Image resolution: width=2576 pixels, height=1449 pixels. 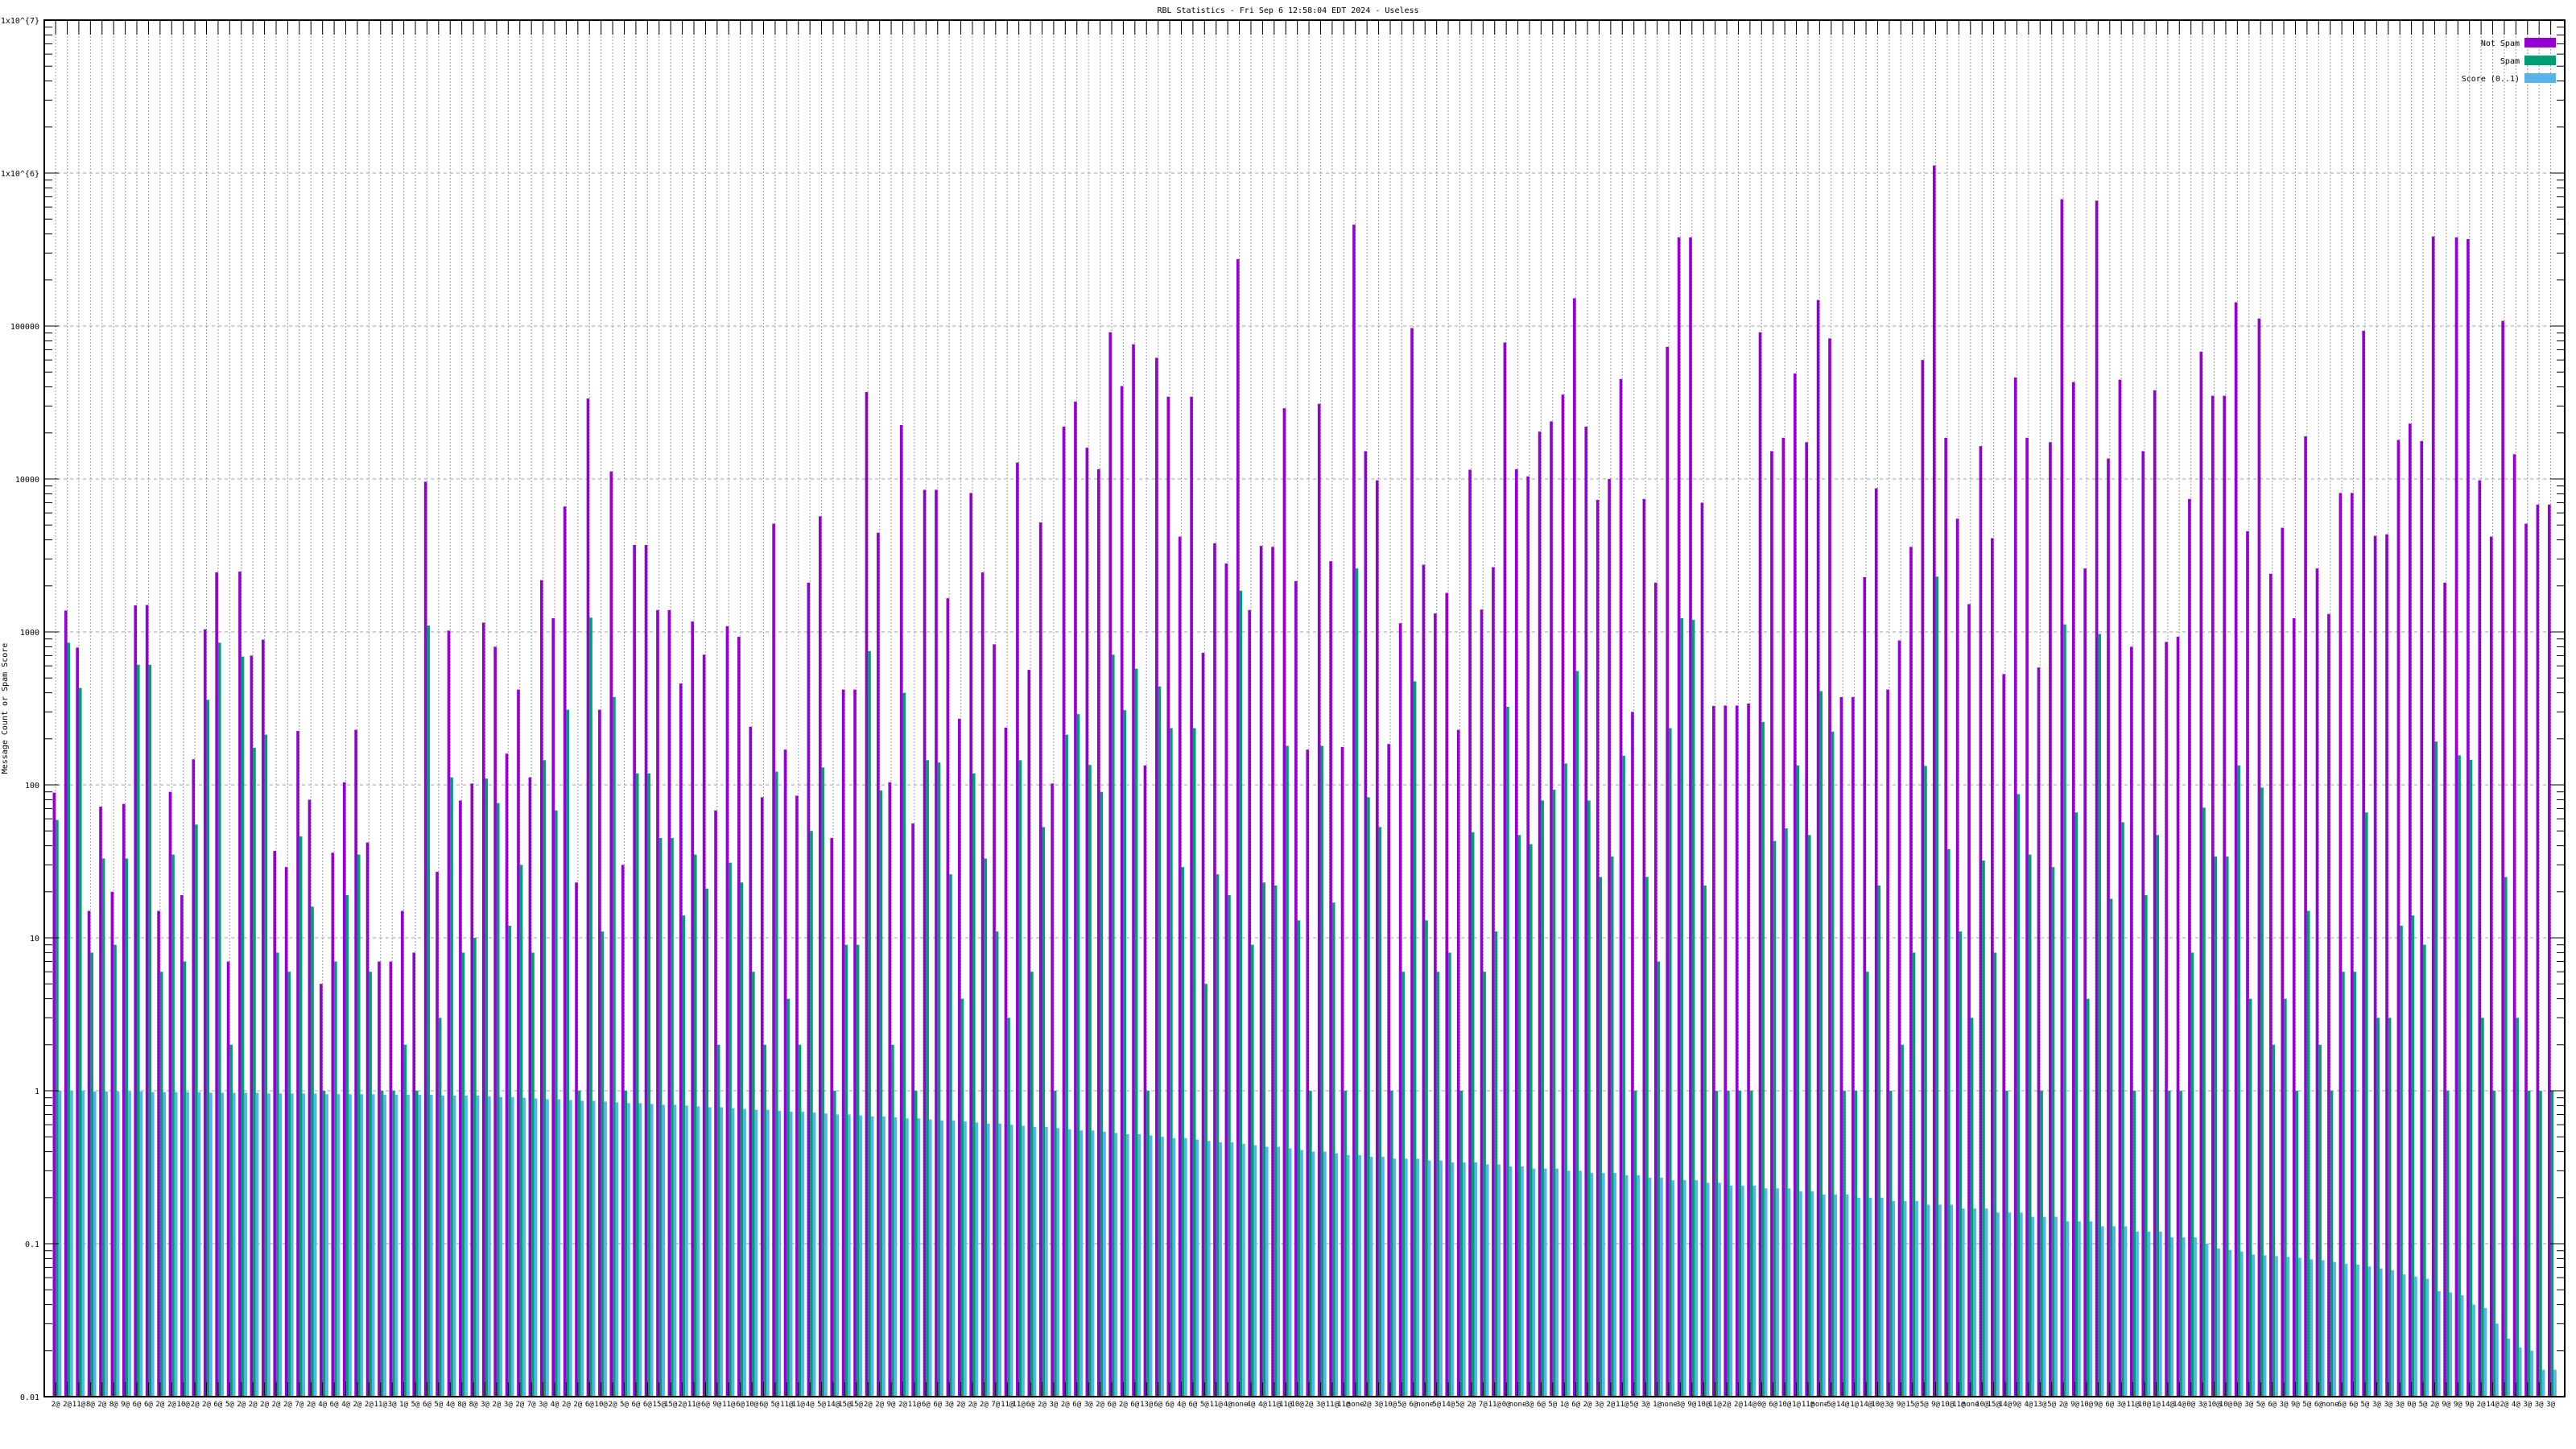 What do you see at coordinates (2179, 1405) in the screenshot?
I see `x-tick-label: 14@` at bounding box center [2179, 1405].